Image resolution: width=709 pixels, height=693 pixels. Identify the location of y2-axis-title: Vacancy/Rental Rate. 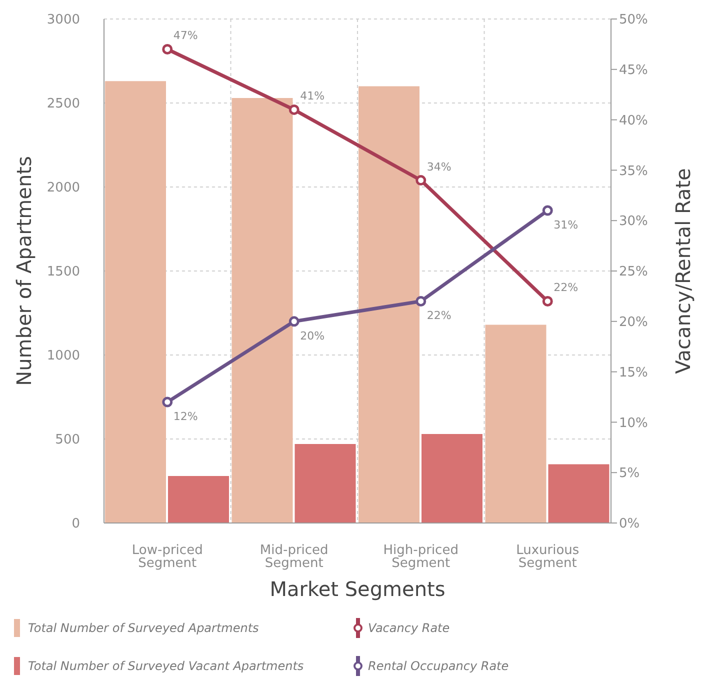
(683, 271).